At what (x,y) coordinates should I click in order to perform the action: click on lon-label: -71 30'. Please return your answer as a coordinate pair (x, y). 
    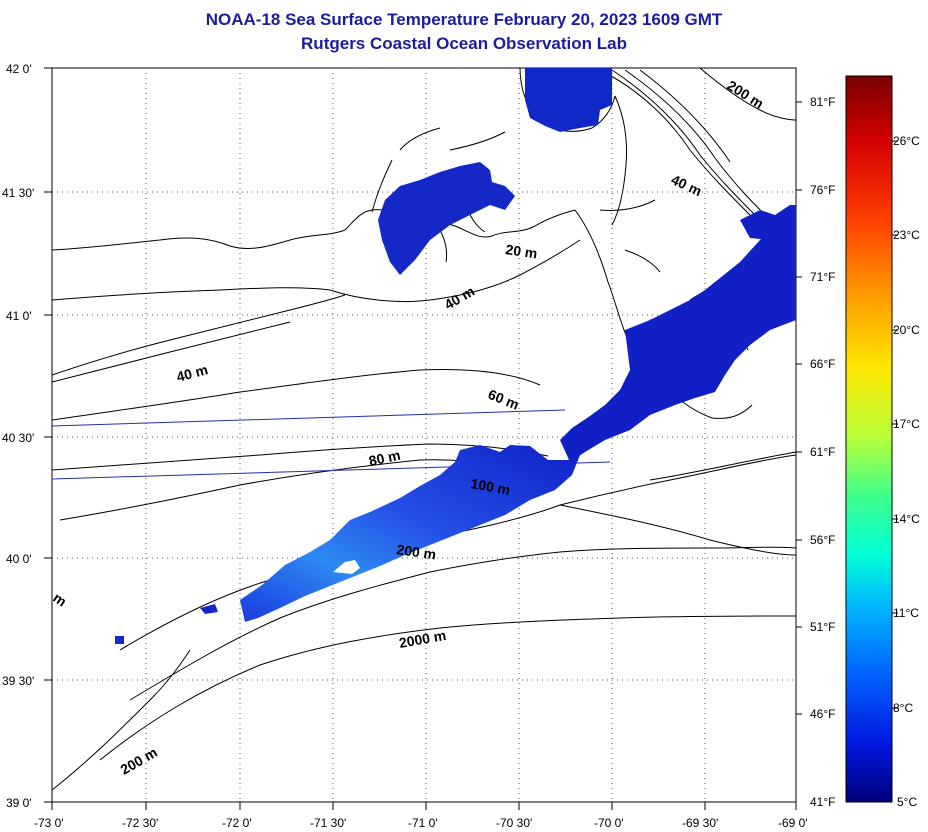
    Looking at the image, I should click on (328, 823).